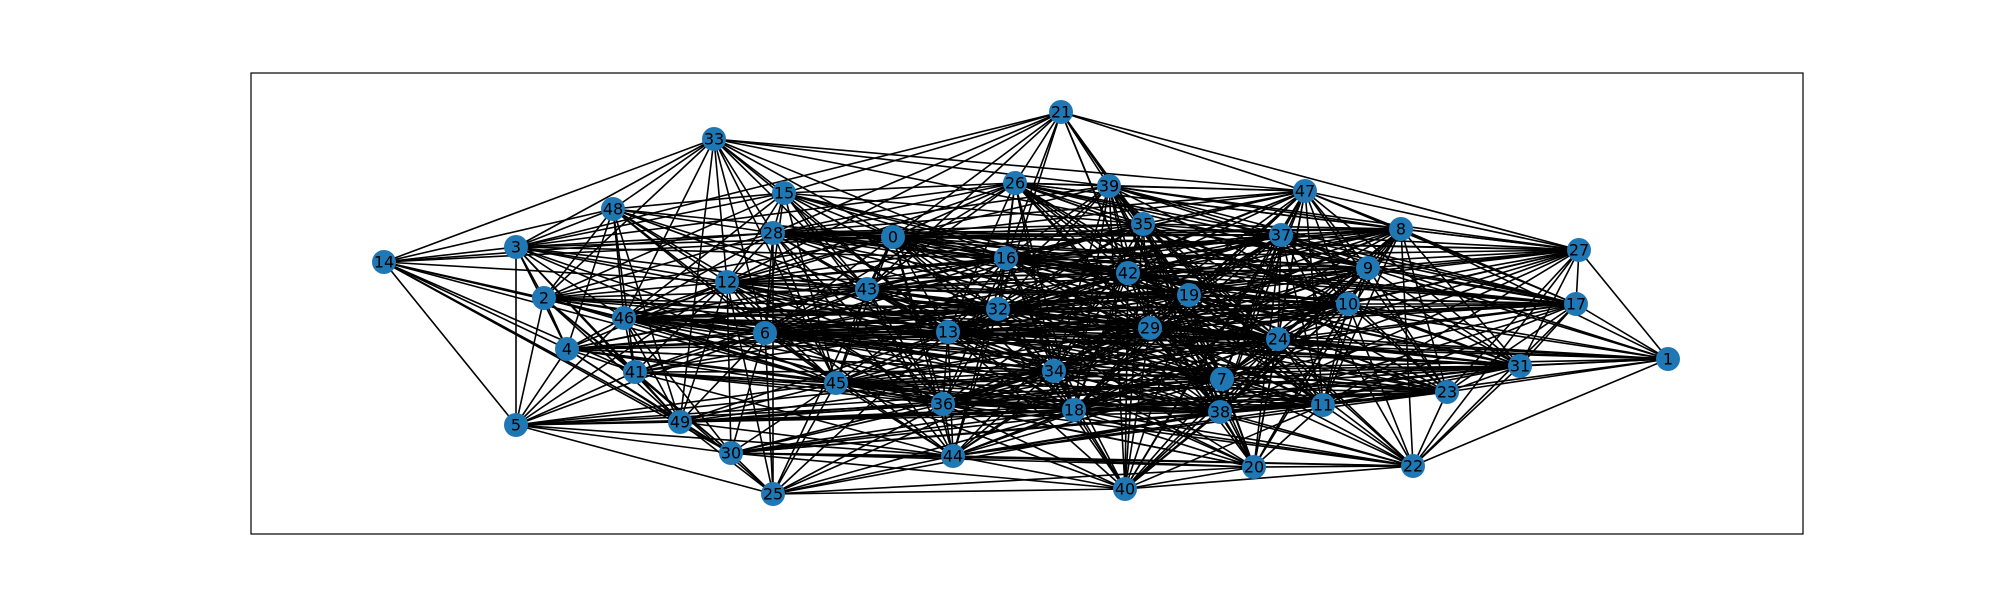  I want to click on node-1: 1, so click(1668, 359).